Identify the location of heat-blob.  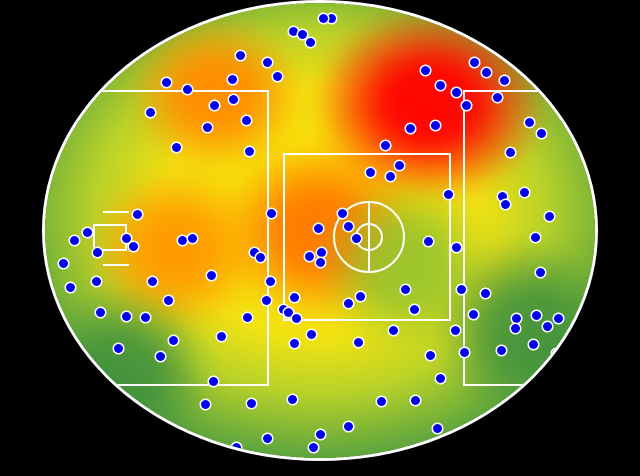
(502, 330).